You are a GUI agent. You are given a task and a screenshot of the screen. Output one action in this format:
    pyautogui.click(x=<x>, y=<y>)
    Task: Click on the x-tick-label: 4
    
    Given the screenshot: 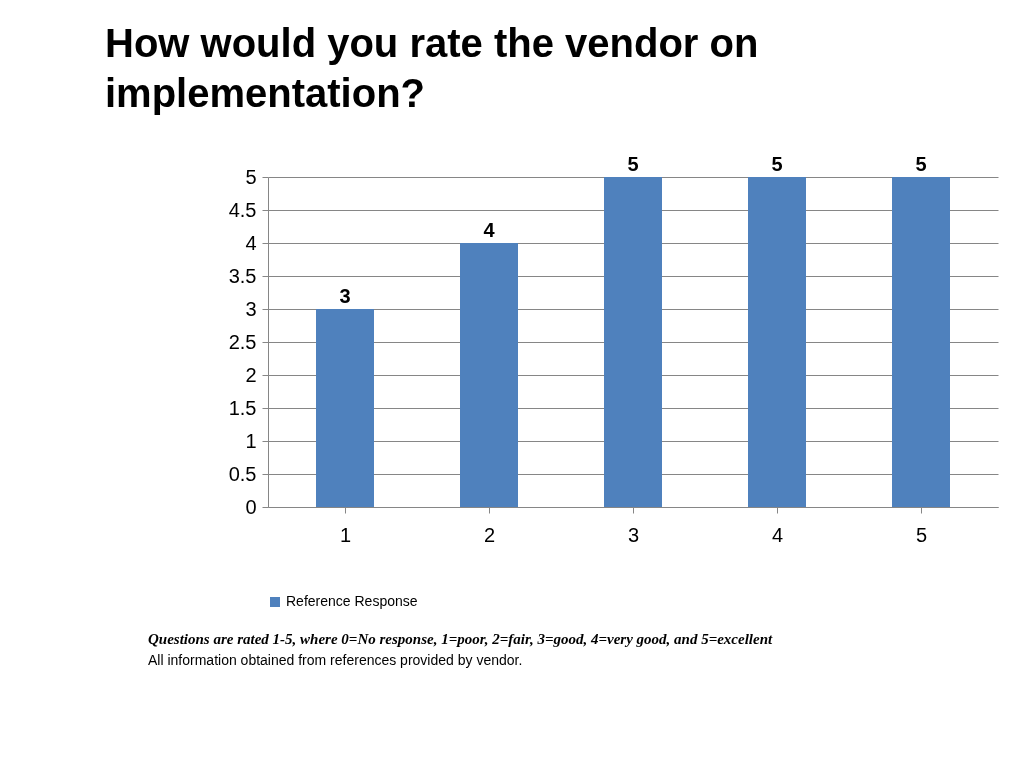 What is the action you would take?
    pyautogui.click(x=777, y=534)
    